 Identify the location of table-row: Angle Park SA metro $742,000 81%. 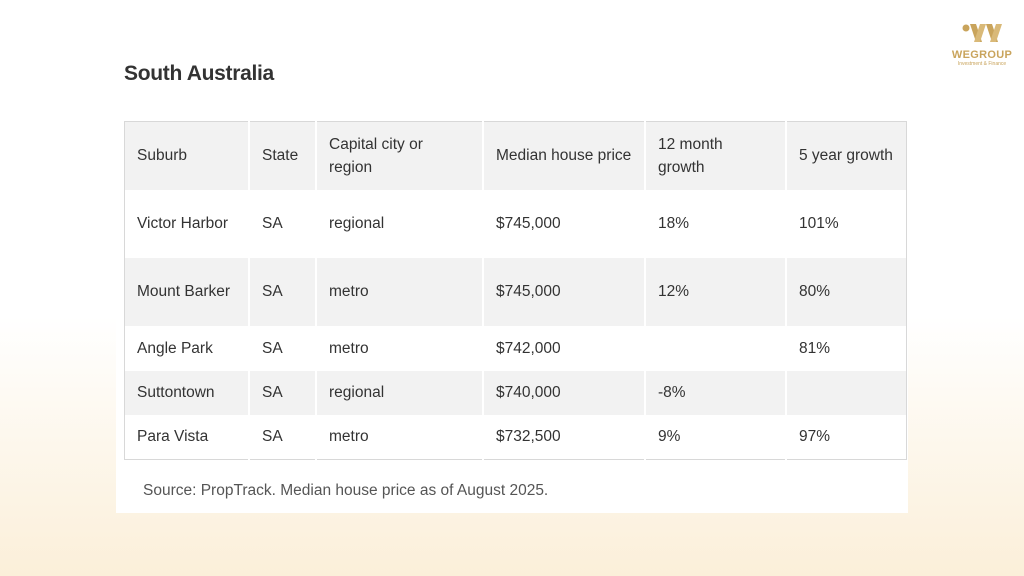
(515, 348).